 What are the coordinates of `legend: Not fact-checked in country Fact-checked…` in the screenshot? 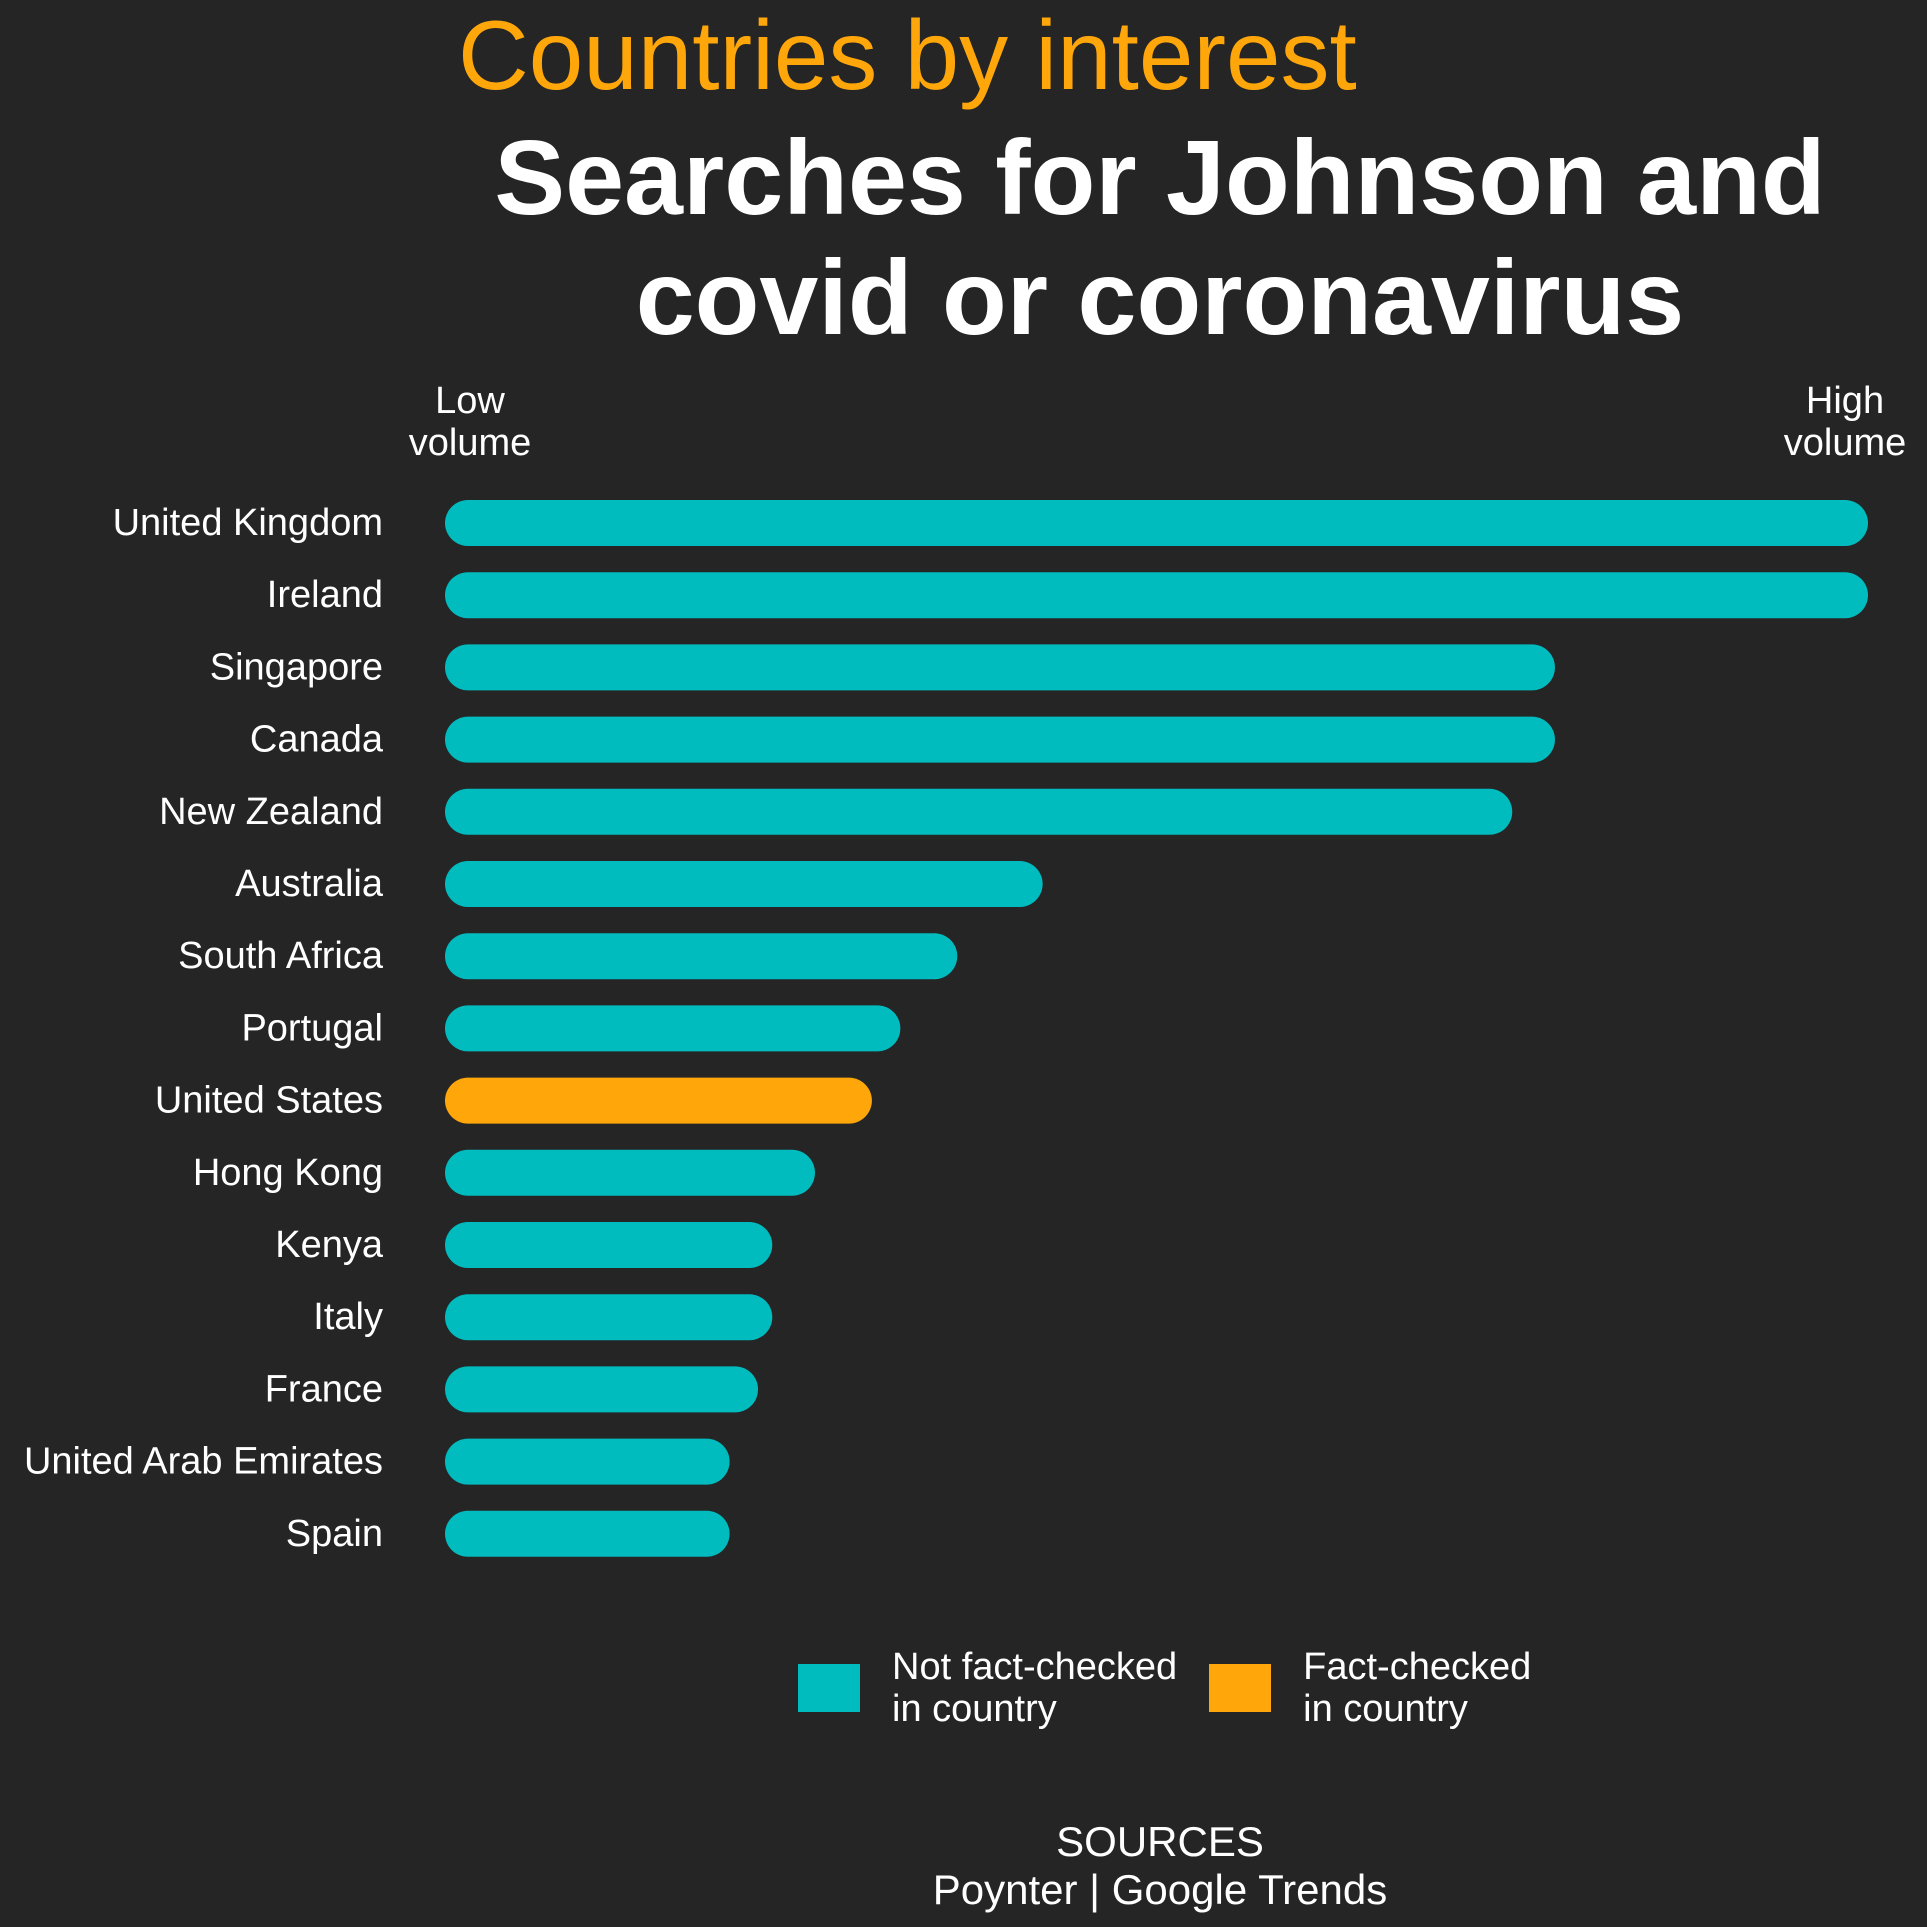 It's located at (1180, 1688).